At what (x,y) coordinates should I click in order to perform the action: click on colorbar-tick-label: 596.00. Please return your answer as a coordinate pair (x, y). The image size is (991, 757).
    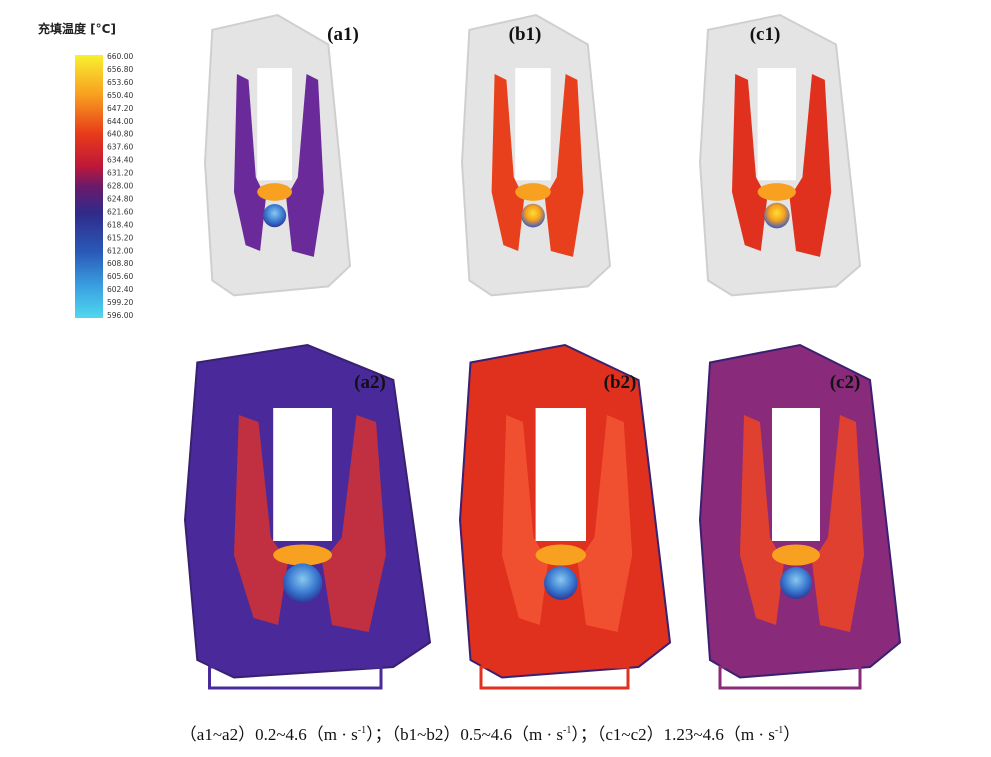
    Looking at the image, I should click on (120, 315).